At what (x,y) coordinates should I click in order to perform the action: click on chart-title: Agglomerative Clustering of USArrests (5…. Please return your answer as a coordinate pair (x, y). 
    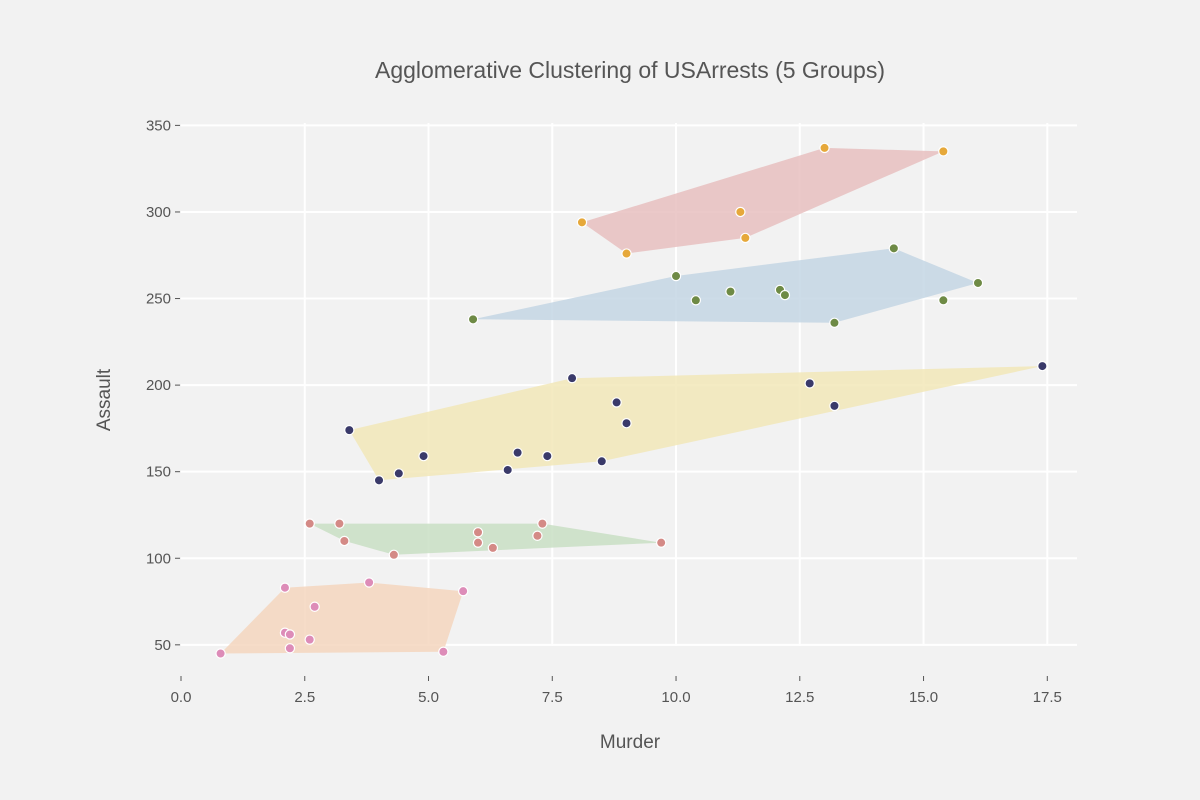
    Looking at the image, I should click on (630, 70).